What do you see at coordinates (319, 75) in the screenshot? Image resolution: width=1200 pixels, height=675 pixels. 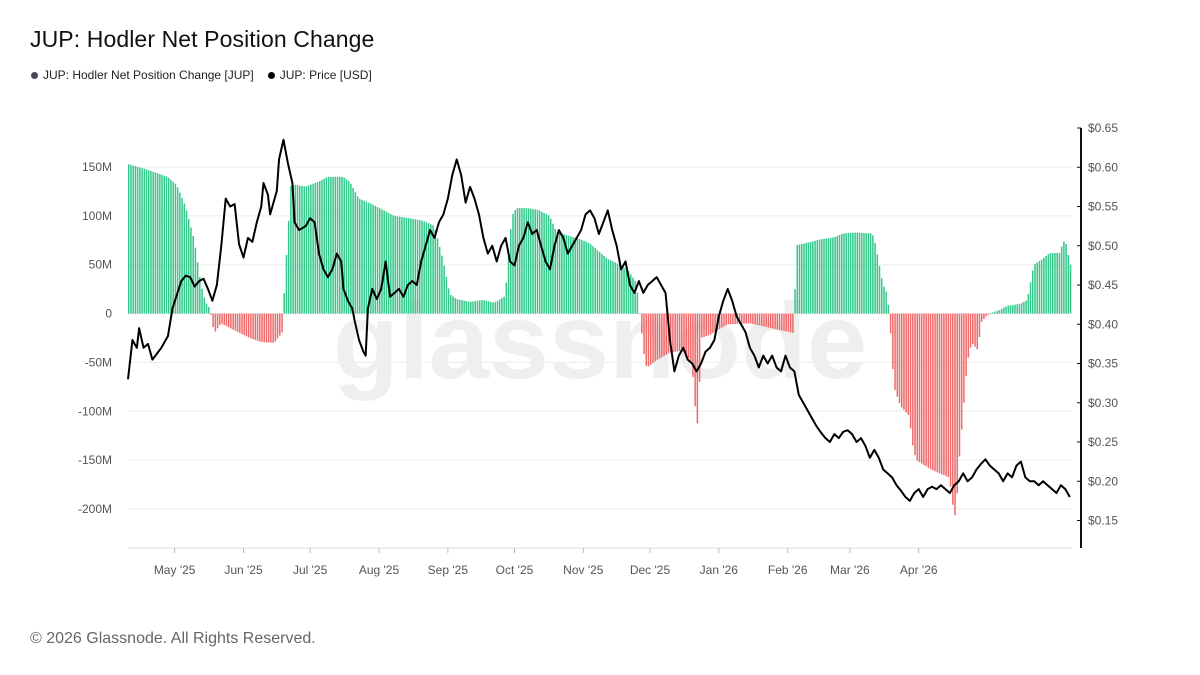 I see `legend-item-price: JUP: Price [USD]` at bounding box center [319, 75].